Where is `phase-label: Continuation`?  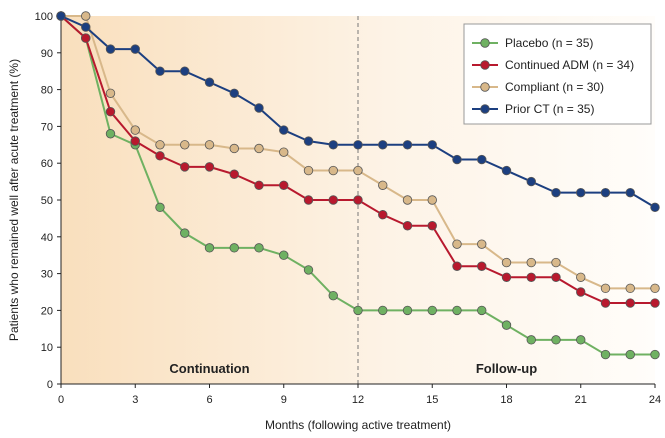 phase-label: Continuation is located at coordinates (209, 368).